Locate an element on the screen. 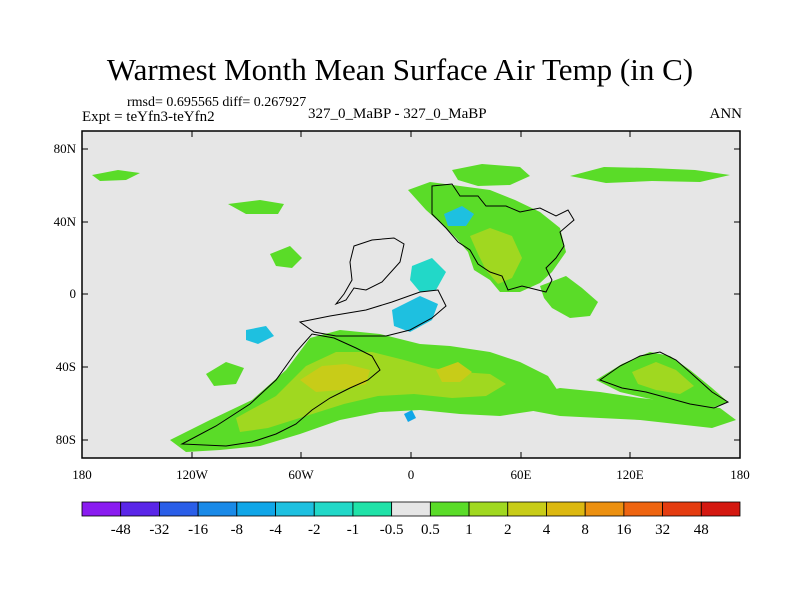  field-south-central is located at coordinates (628, 408).